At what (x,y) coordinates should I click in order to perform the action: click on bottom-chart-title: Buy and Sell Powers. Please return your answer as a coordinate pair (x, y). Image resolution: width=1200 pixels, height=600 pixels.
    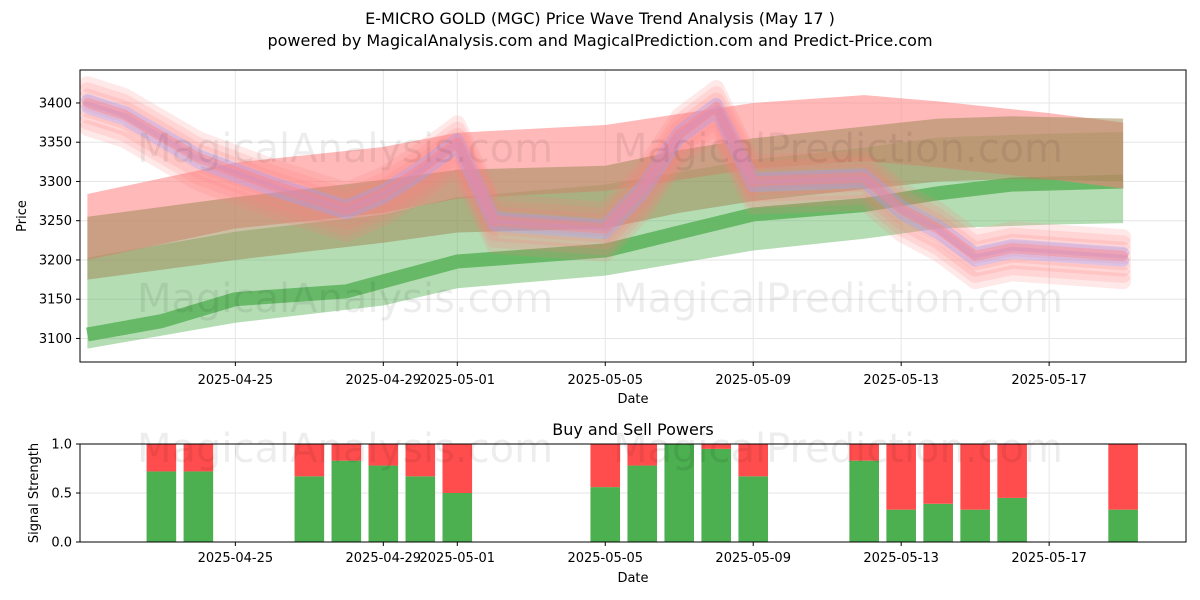
    Looking at the image, I should click on (633, 429).